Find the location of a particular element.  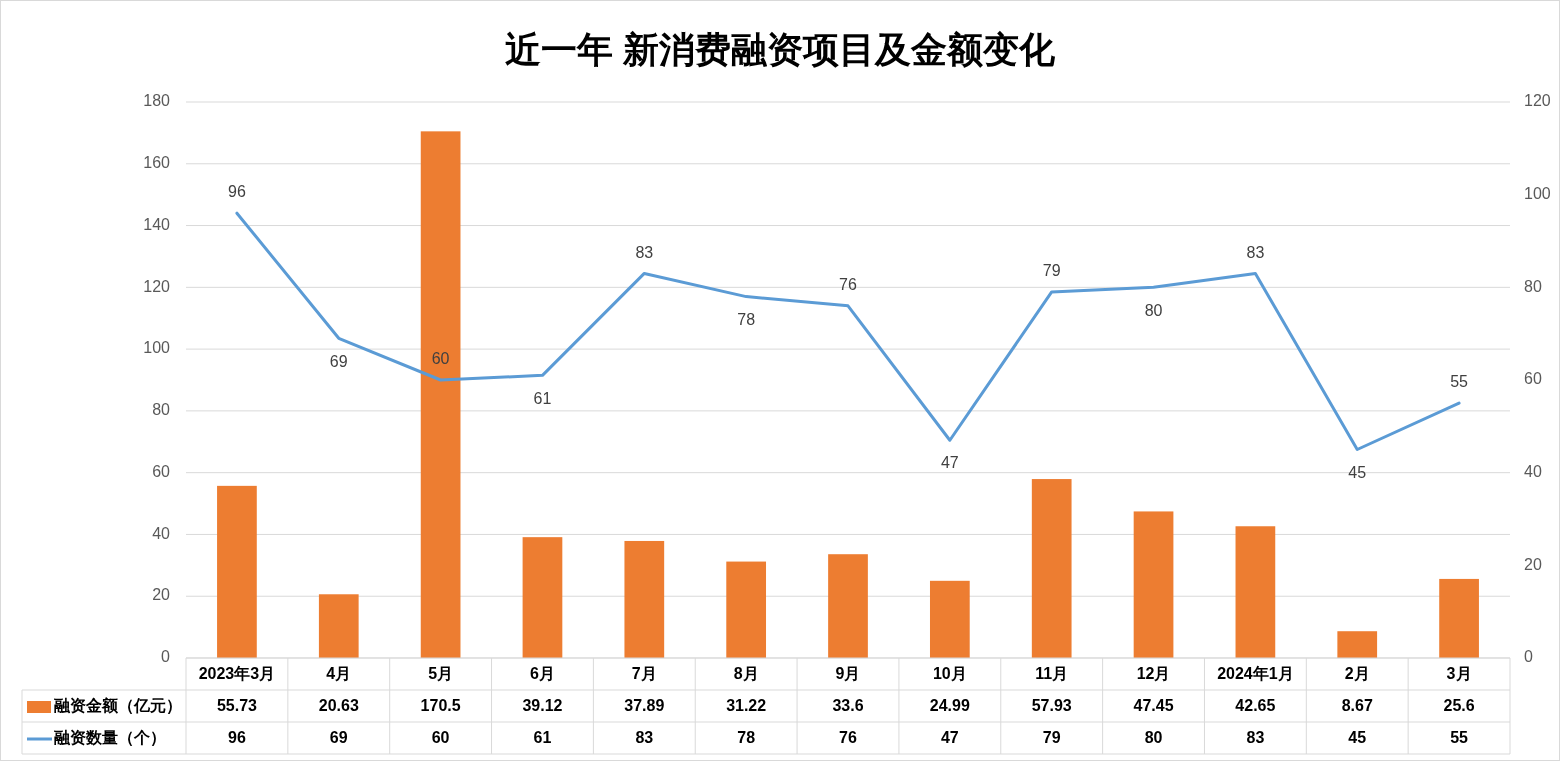

table-value: 8.67 is located at coordinates (1357, 706).